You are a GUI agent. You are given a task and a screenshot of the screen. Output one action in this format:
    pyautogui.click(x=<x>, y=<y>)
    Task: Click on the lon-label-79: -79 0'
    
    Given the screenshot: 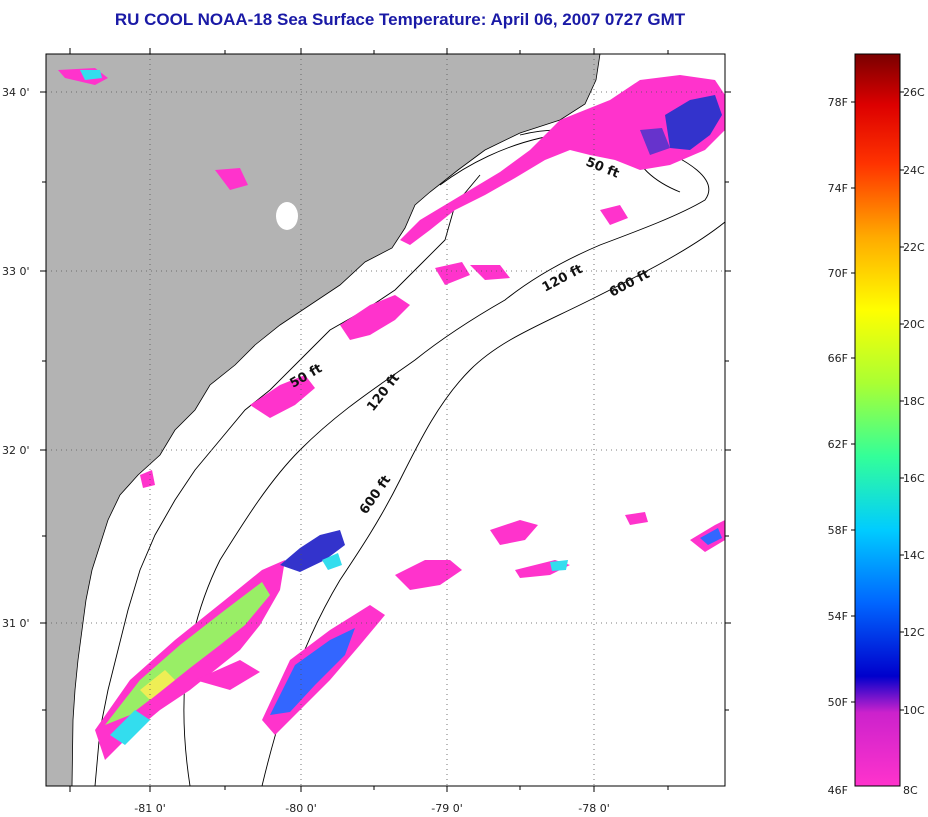 What is the action you would take?
    pyautogui.click(x=447, y=808)
    